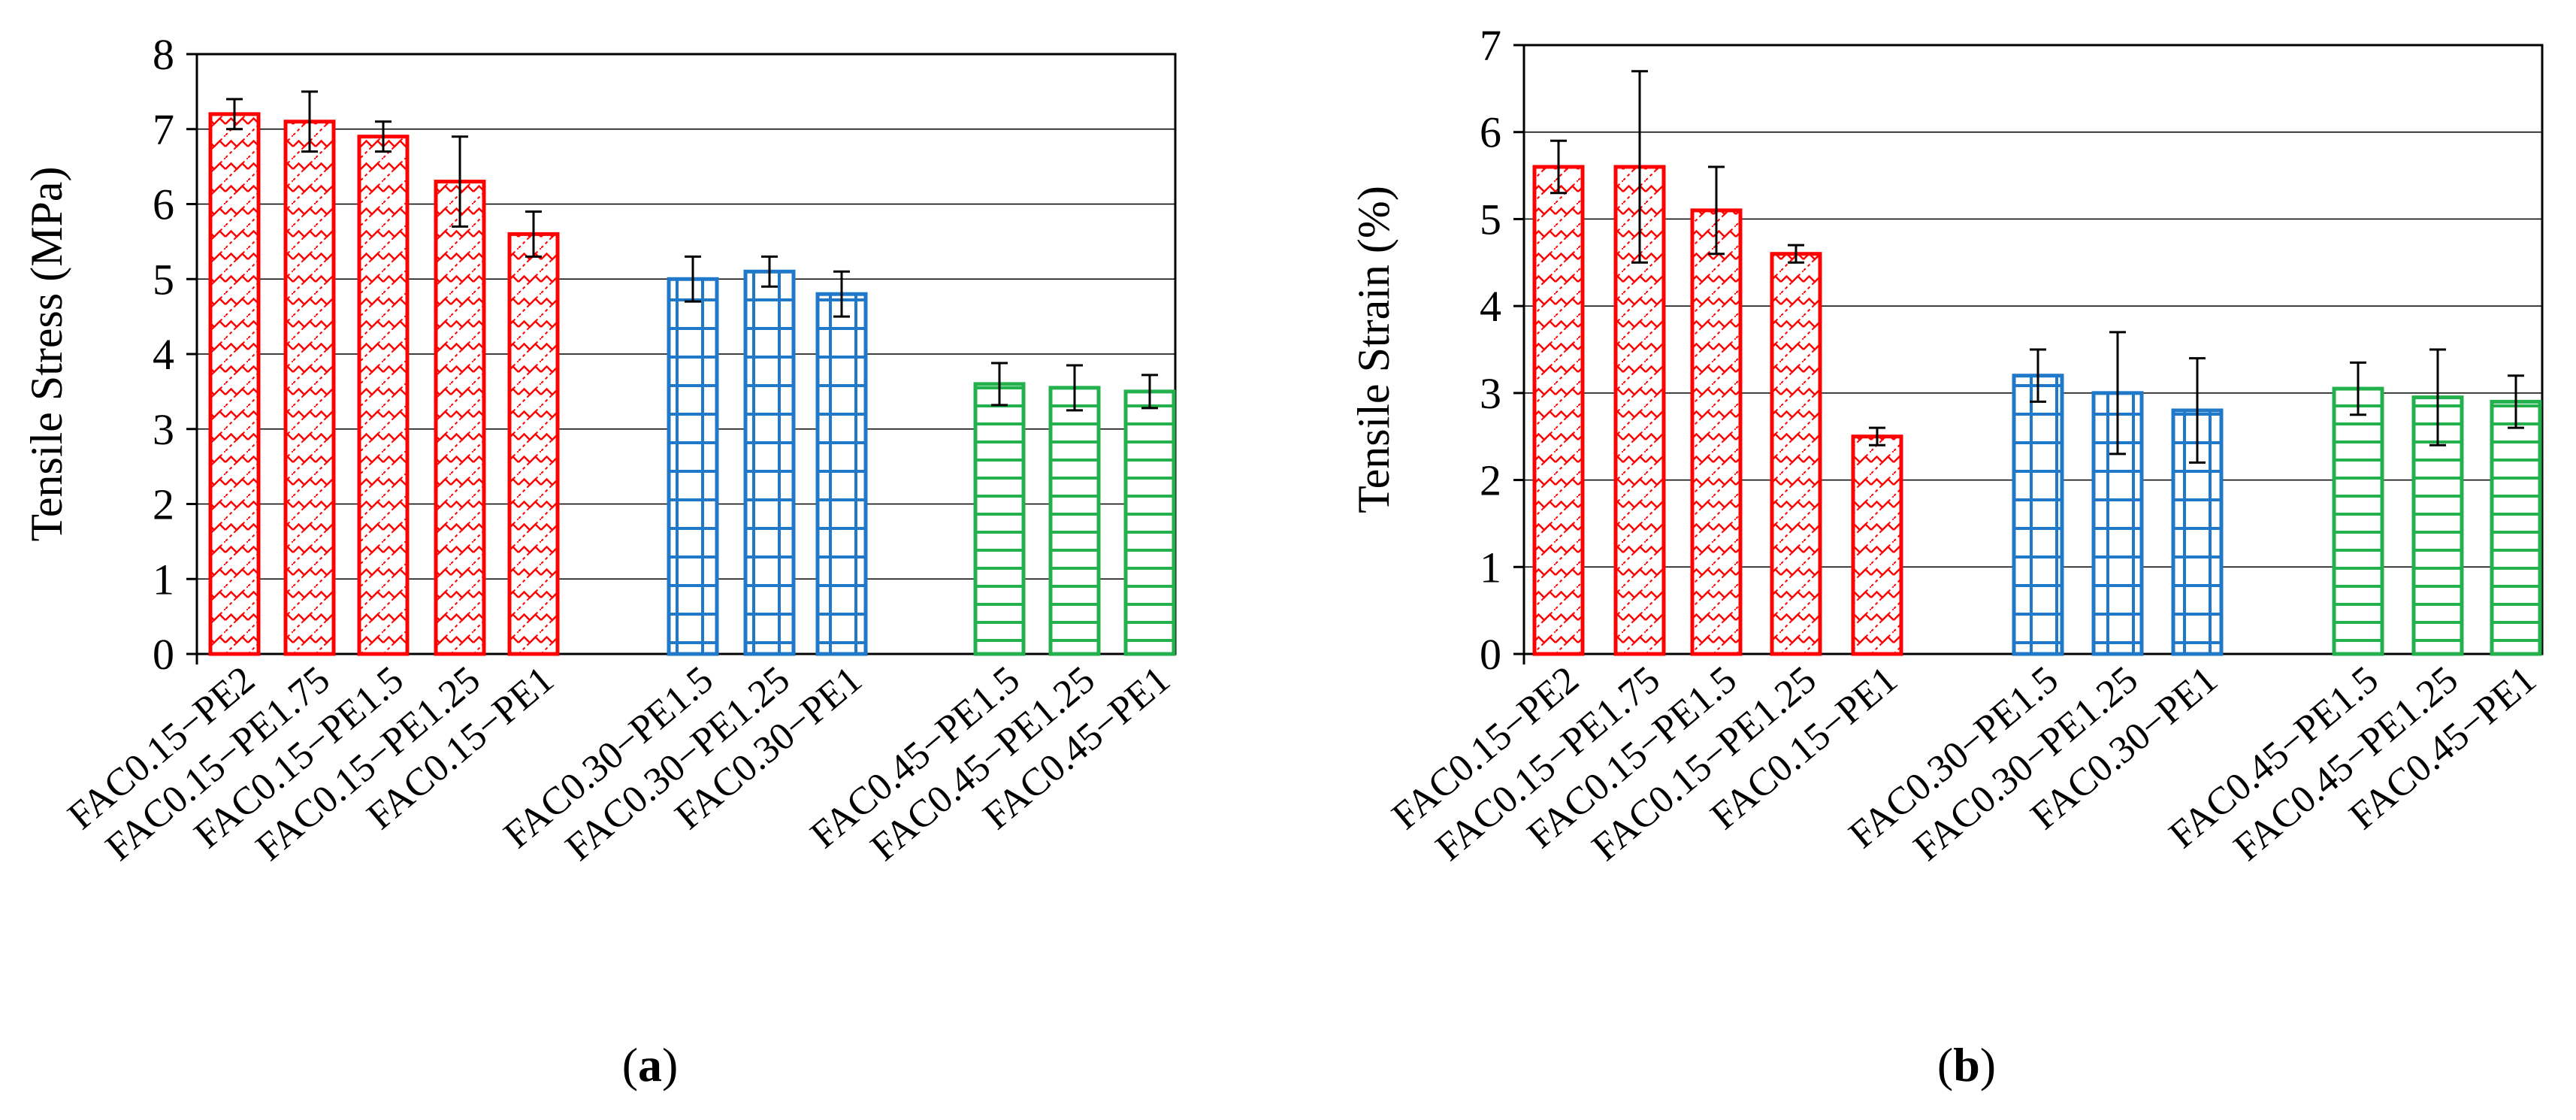 The height and width of the screenshot is (1120, 2576). What do you see at coordinates (1967, 1064) in the screenshot?
I see `panel-label-b: (b)` at bounding box center [1967, 1064].